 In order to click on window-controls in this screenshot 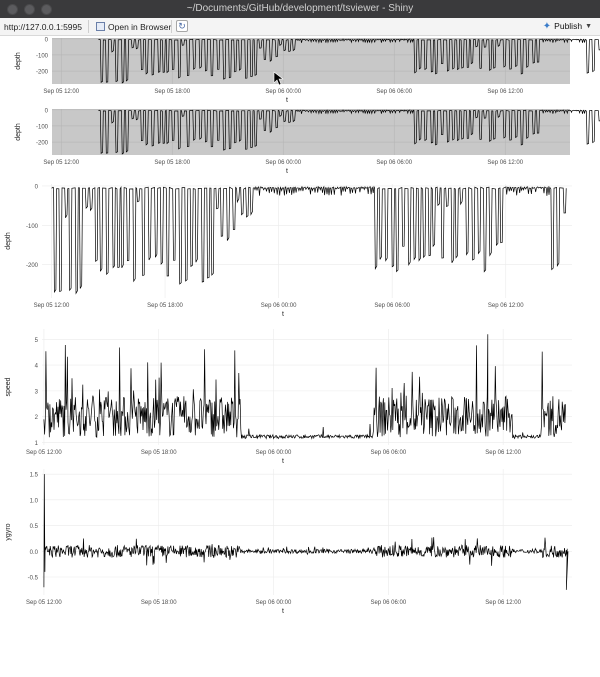, I will do `click(29, 9)`.